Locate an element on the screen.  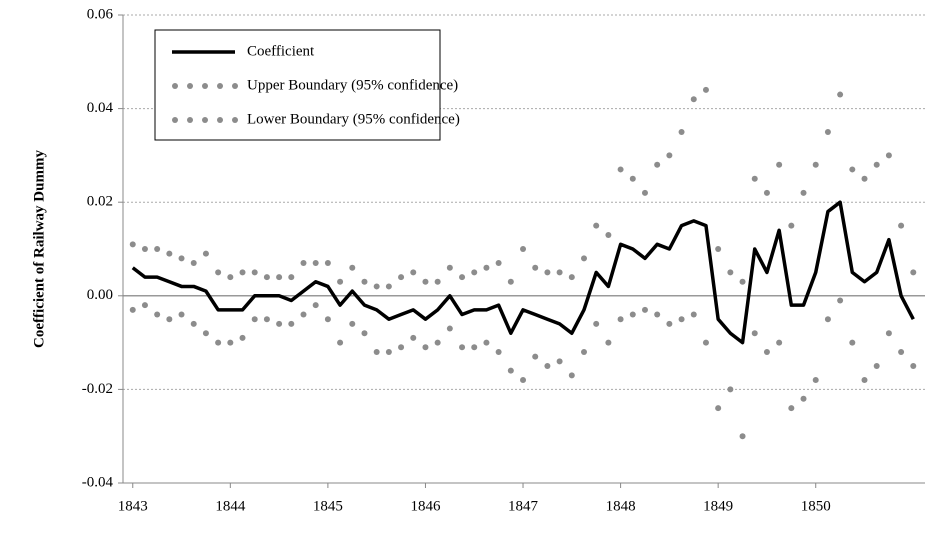
x-tick-label: 1848 is located at coordinates (621, 506).